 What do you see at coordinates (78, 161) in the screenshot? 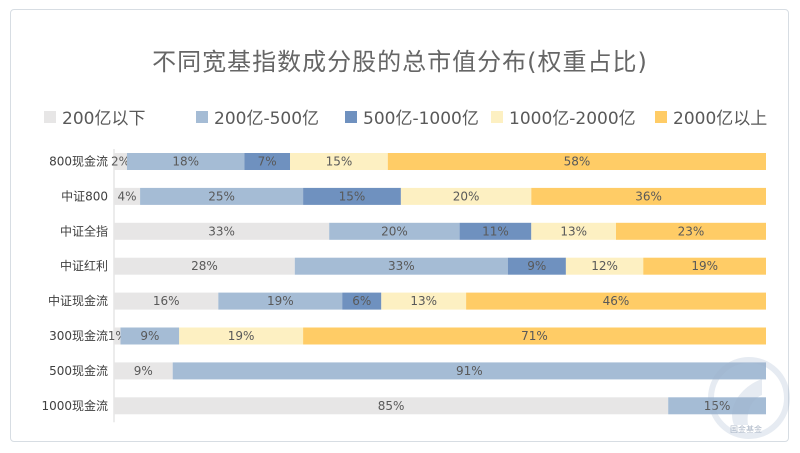
I see `category-label: 800现金流` at bounding box center [78, 161].